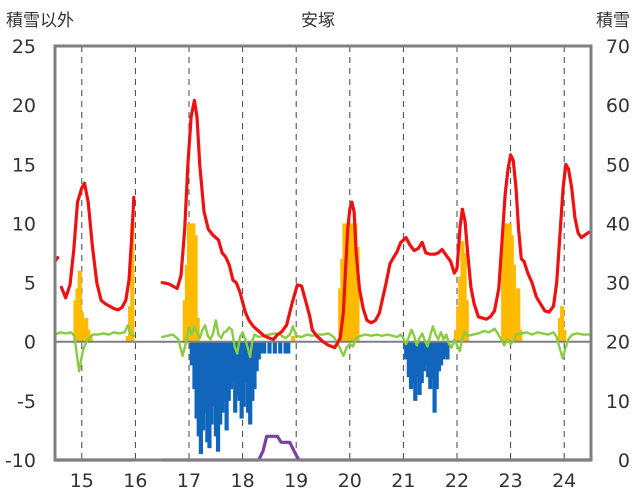 The width and height of the screenshot is (636, 501). Describe the element at coordinates (618, 284) in the screenshot. I see `right-tick-30: 30` at that location.